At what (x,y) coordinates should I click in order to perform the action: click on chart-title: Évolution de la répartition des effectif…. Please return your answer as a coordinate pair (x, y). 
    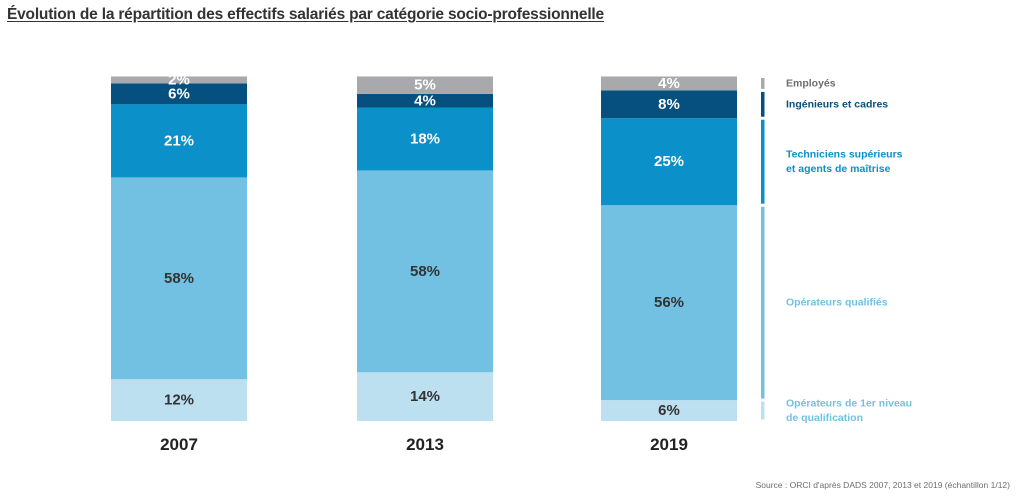
    Looking at the image, I should click on (305, 14).